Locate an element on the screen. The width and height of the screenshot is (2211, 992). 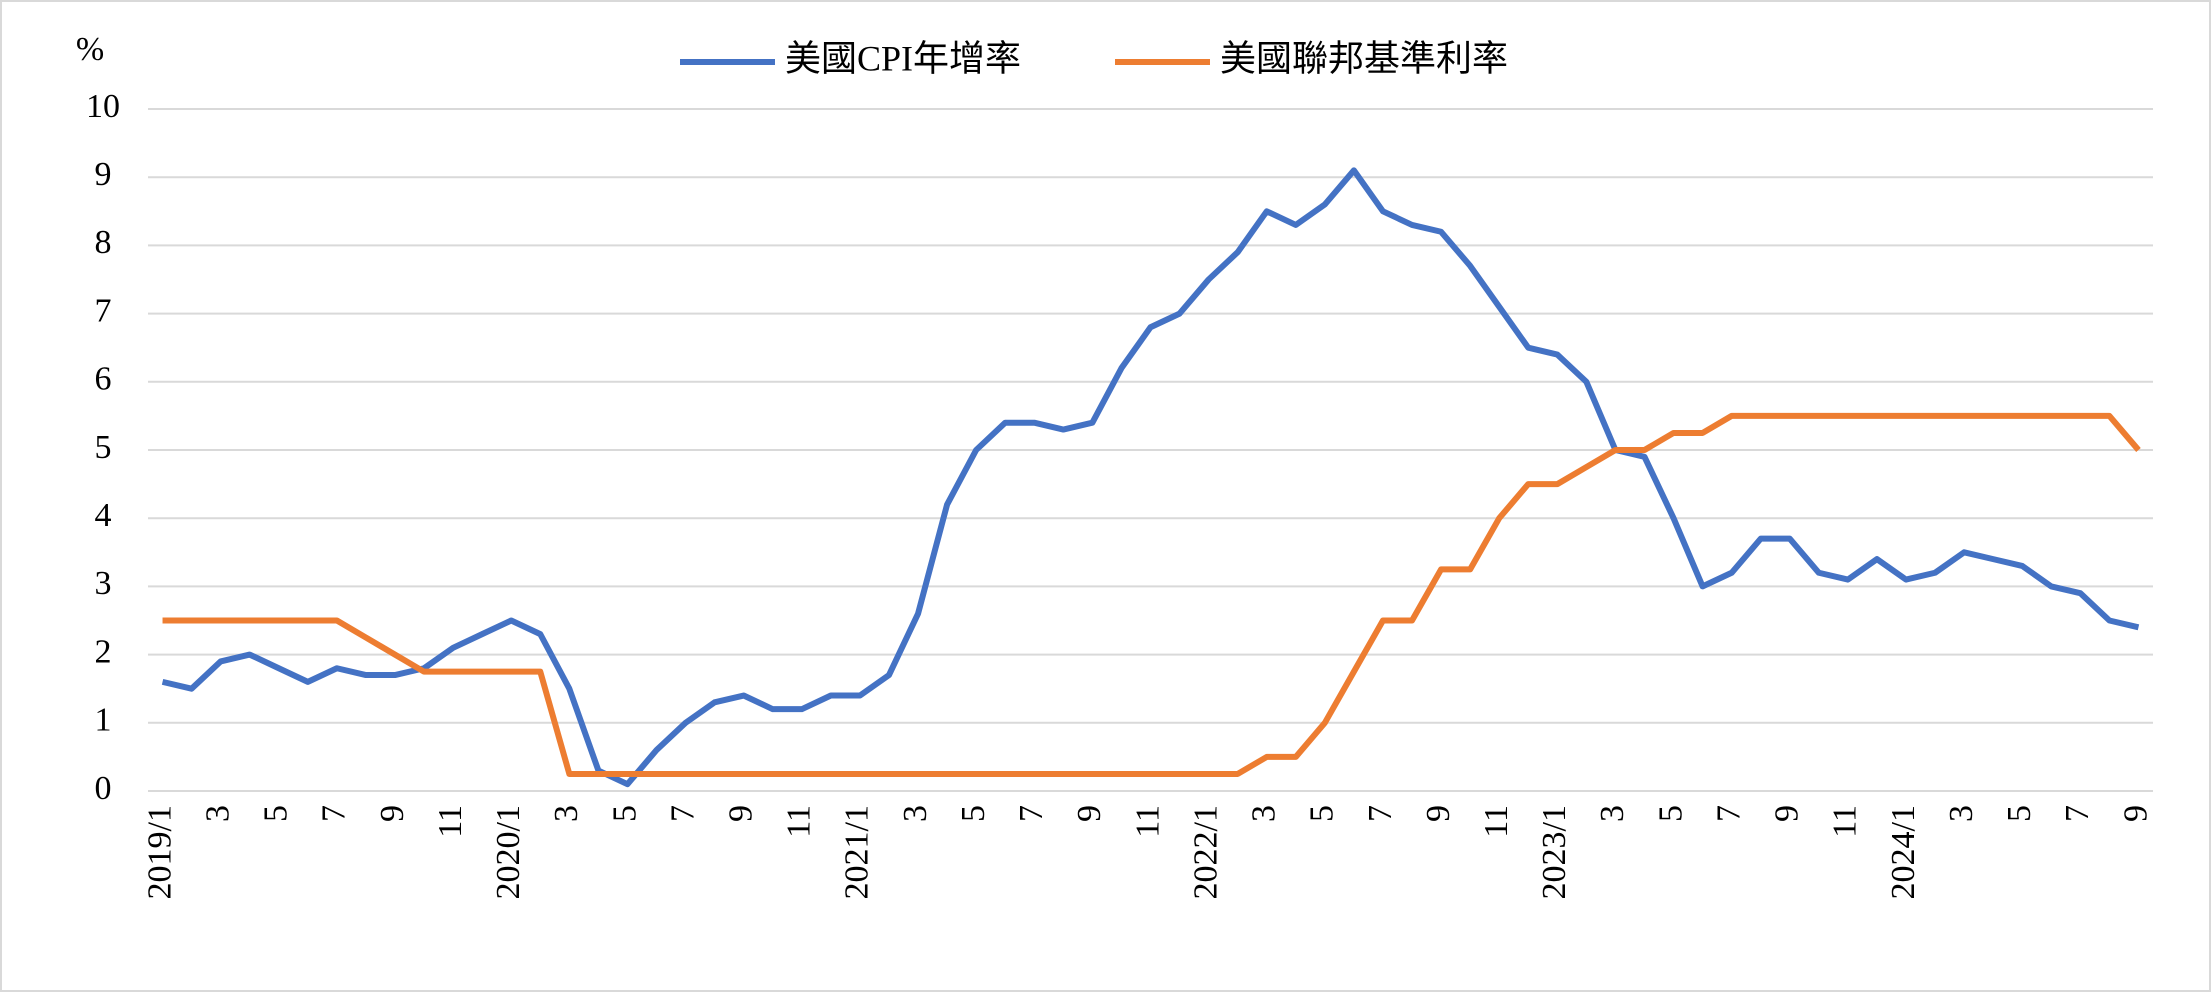
y-tick-label: 2 is located at coordinates (103, 651).